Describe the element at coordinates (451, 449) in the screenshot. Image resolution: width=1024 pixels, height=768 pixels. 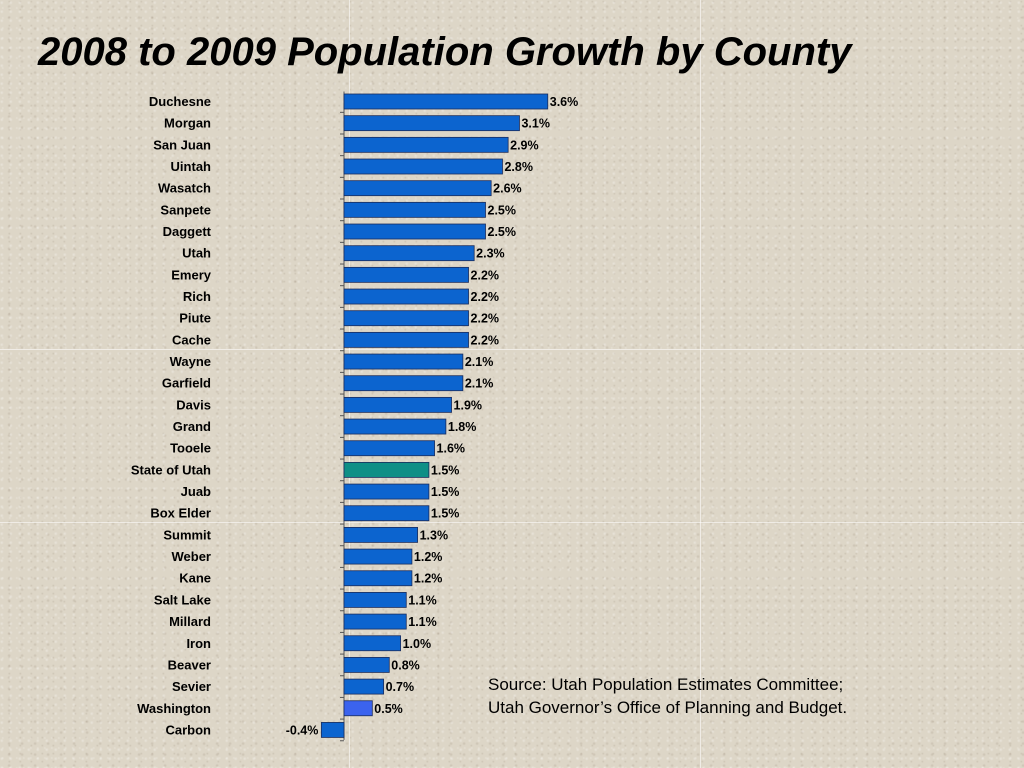
I see `value-label: 1.6%` at that location.